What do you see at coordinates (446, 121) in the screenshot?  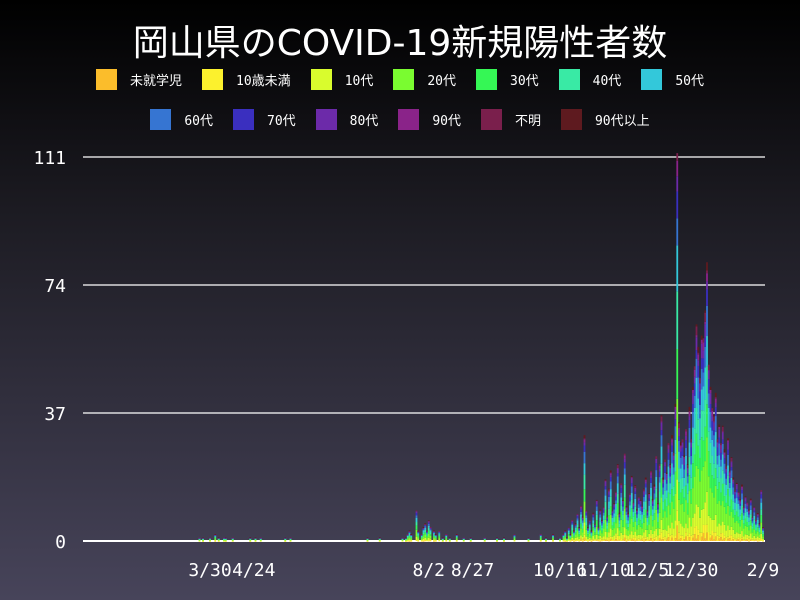 I see `legend-label: 90代` at bounding box center [446, 121].